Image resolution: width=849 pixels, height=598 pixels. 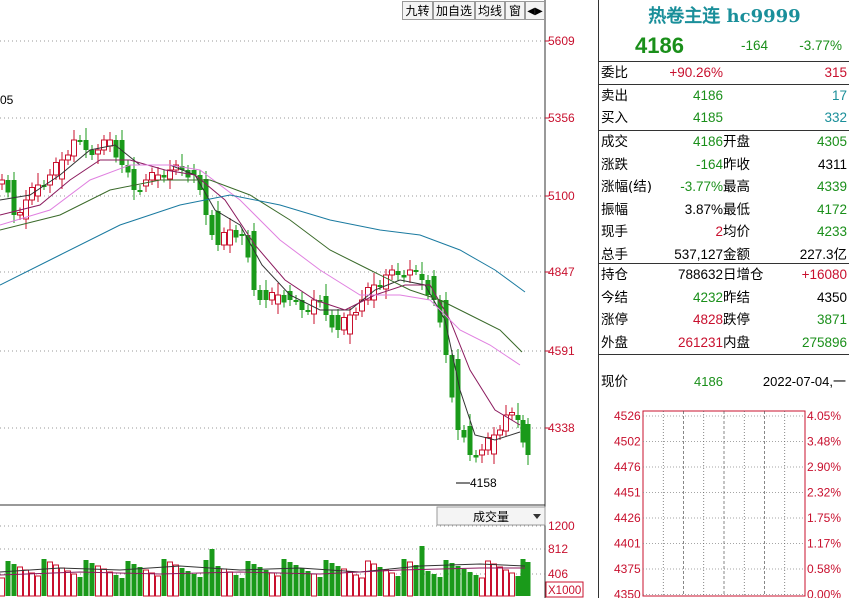 I want to click on change-pct: -3.77%, so click(x=820, y=45).